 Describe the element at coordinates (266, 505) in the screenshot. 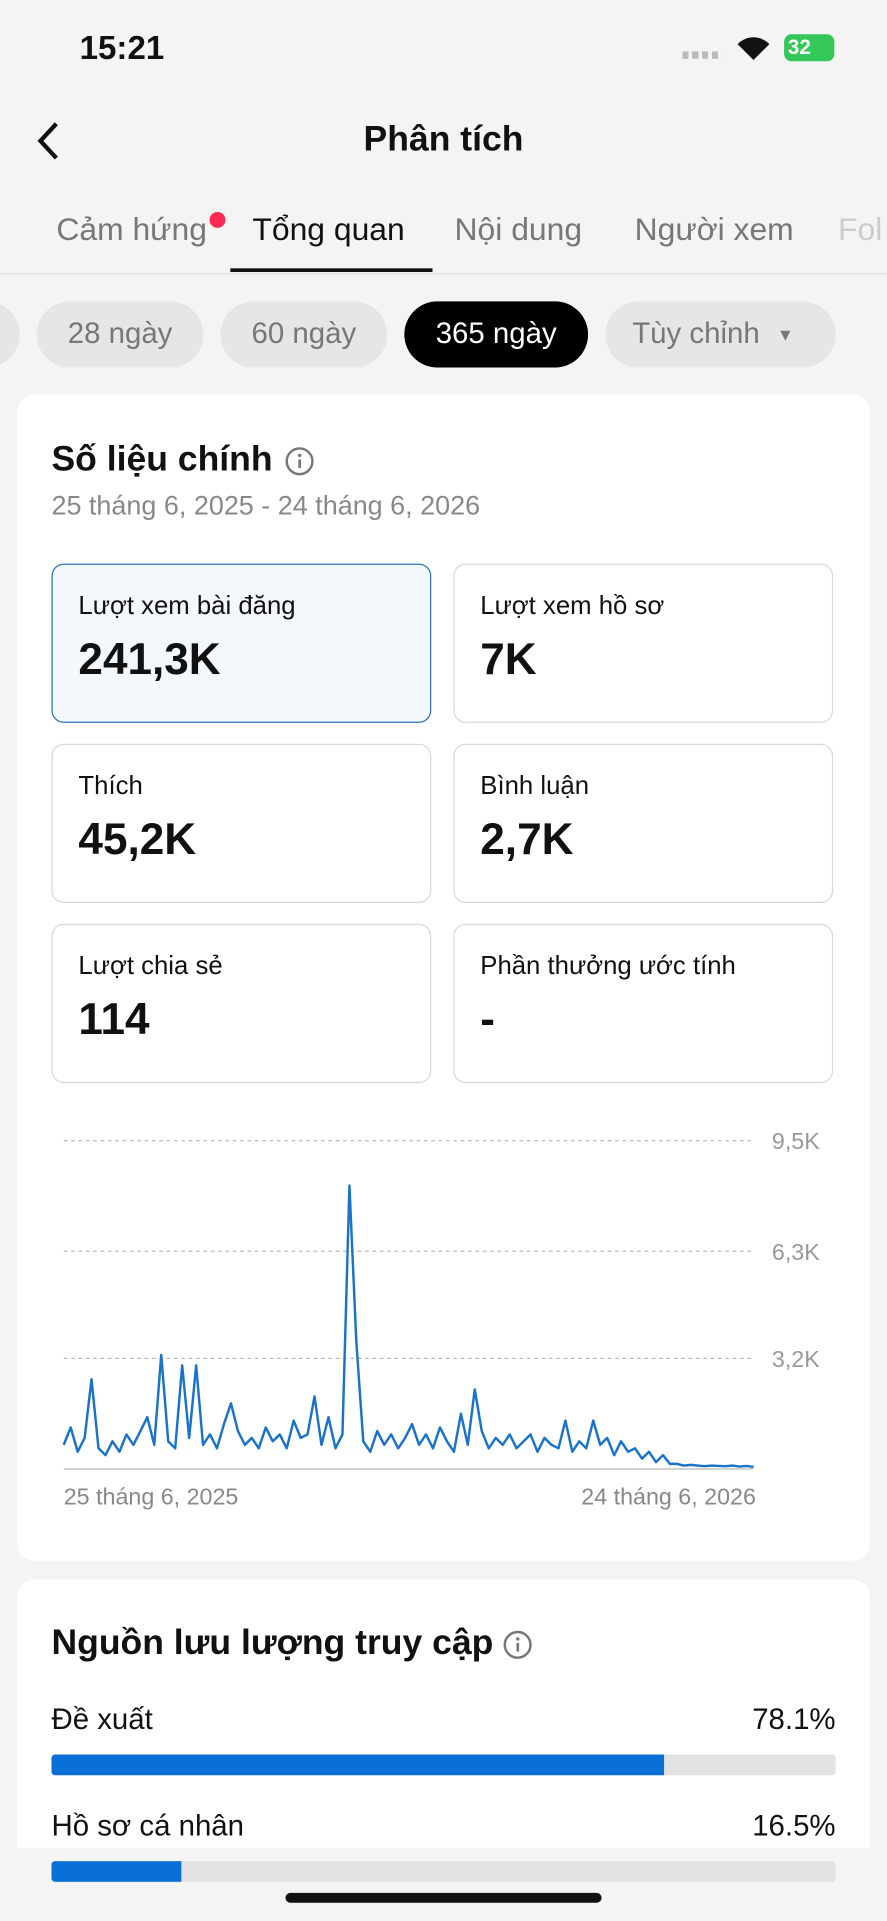

I see `date-range: 25 tháng 6, 2025 - 24 tháng 6, 2026` at that location.